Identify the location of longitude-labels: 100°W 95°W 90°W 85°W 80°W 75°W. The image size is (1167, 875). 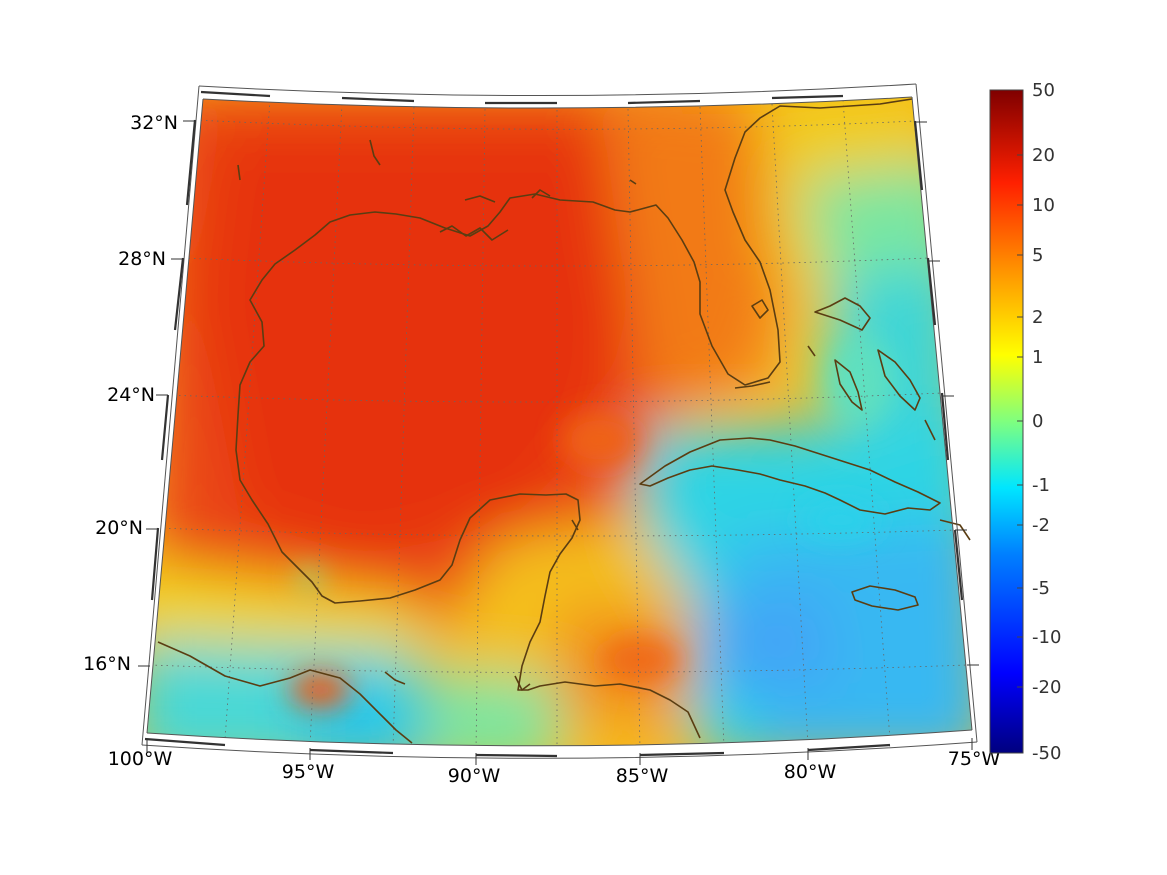
(554, 767).